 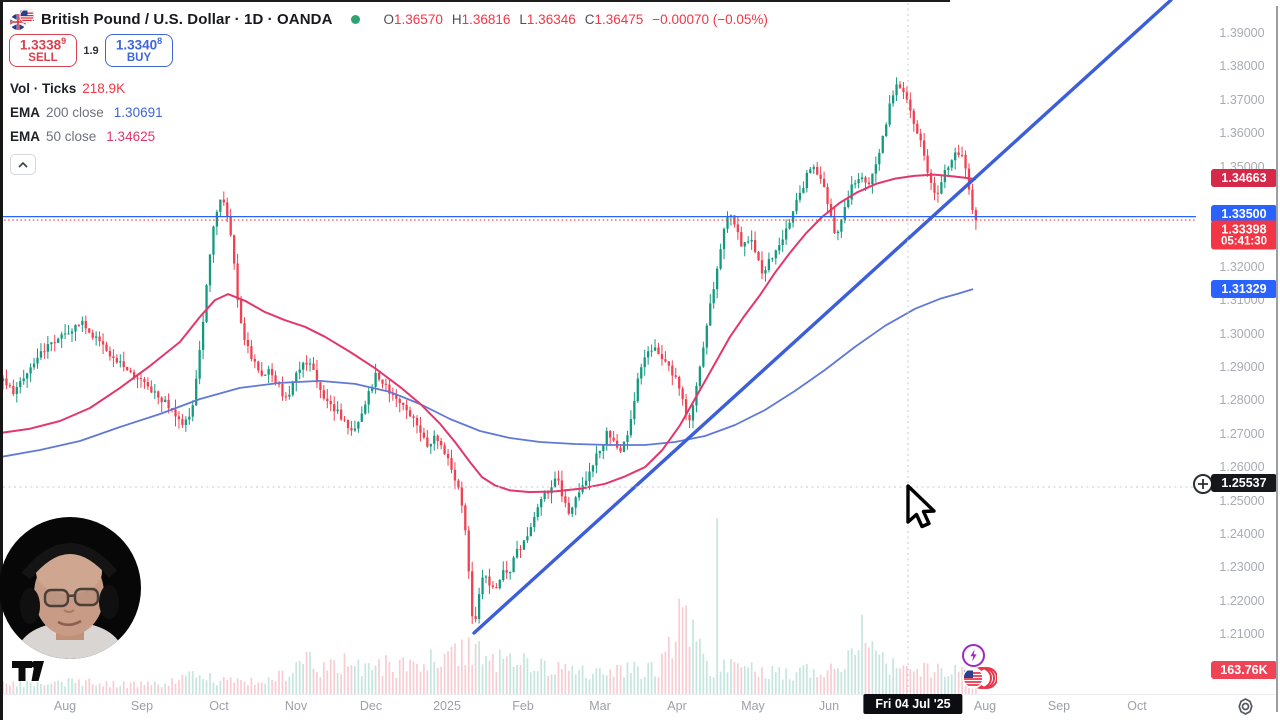 I want to click on ema50-legend-row: EMA 50 close 1.34625, so click(x=83, y=136).